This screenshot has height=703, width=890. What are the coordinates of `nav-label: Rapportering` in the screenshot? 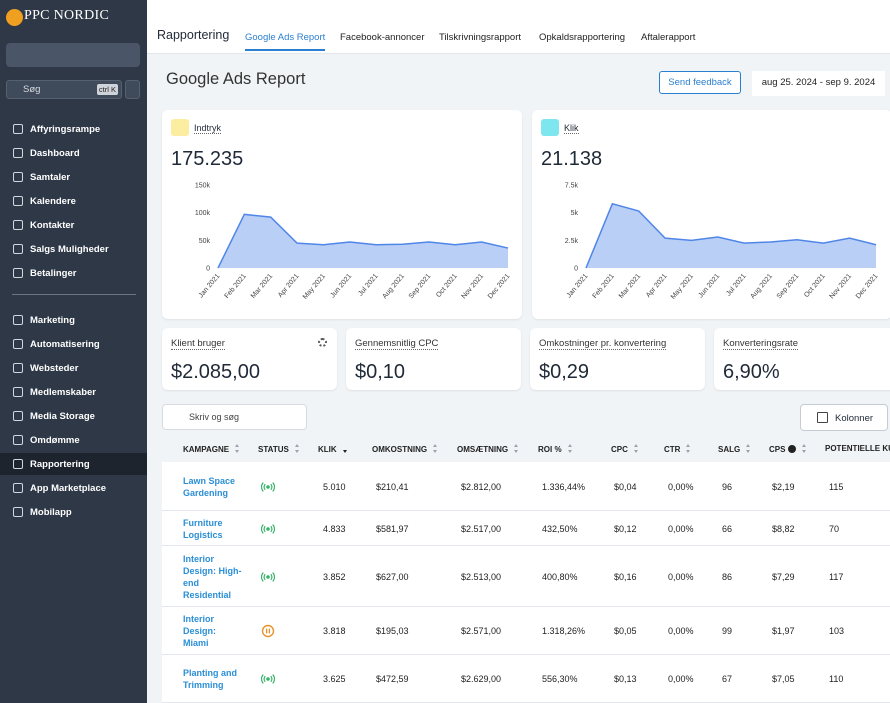 It's located at (60, 464).